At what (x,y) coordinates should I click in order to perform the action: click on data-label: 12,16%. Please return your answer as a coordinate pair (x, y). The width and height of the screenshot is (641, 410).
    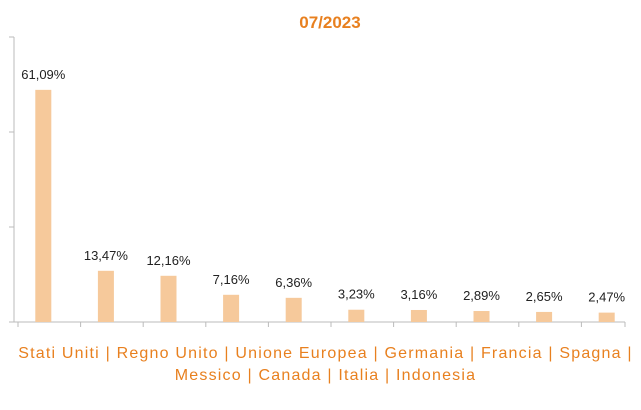
    Looking at the image, I should click on (168, 260).